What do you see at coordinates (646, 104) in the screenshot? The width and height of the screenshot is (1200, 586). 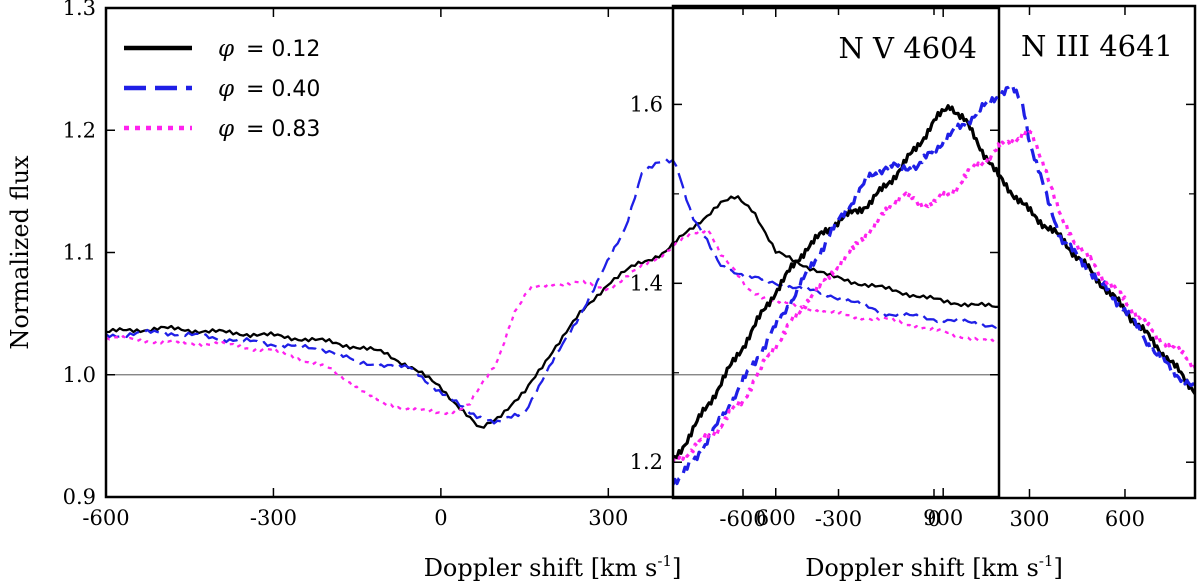 I see `y-tick-label: 1.6` at bounding box center [646, 104].